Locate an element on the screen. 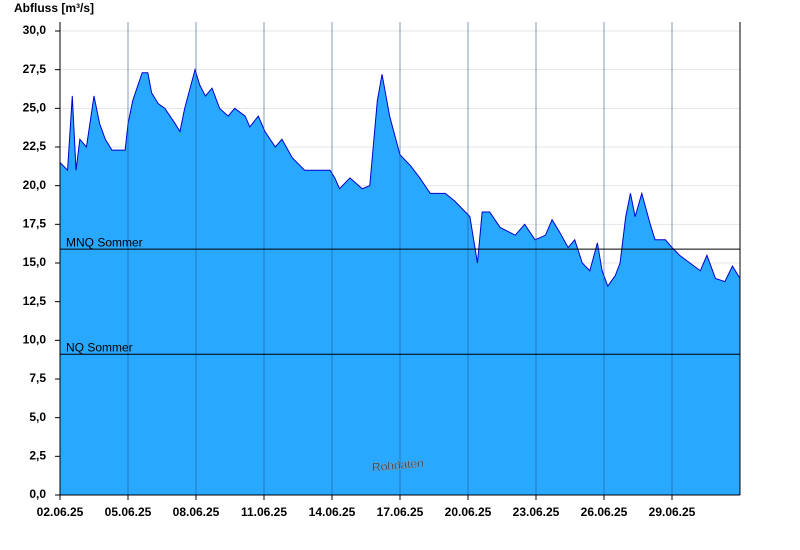 This screenshot has height=550, width=800. y-tick-label: 27,5 is located at coordinates (35, 69).